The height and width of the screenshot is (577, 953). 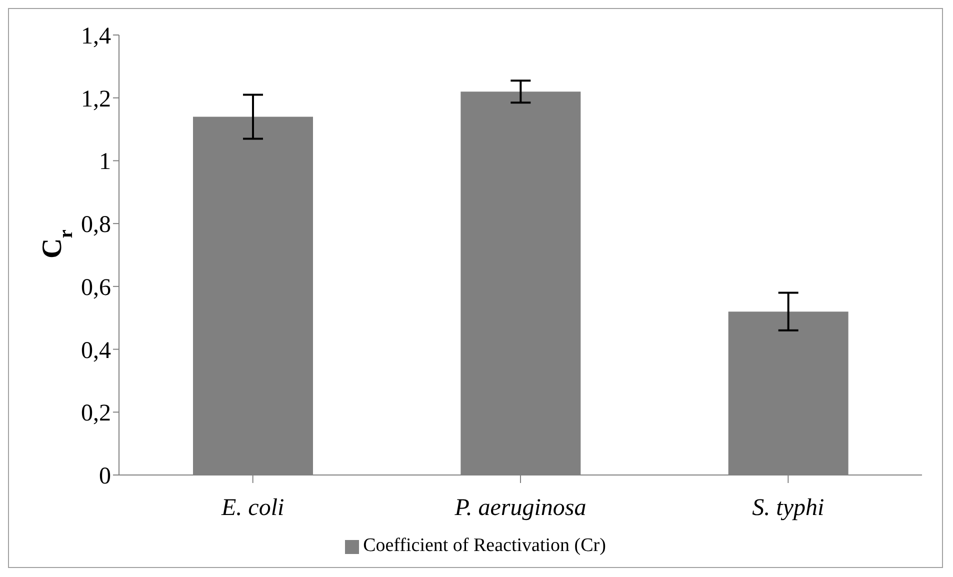 What do you see at coordinates (96, 225) in the screenshot?
I see `y-tick-label: 0,8` at bounding box center [96, 225].